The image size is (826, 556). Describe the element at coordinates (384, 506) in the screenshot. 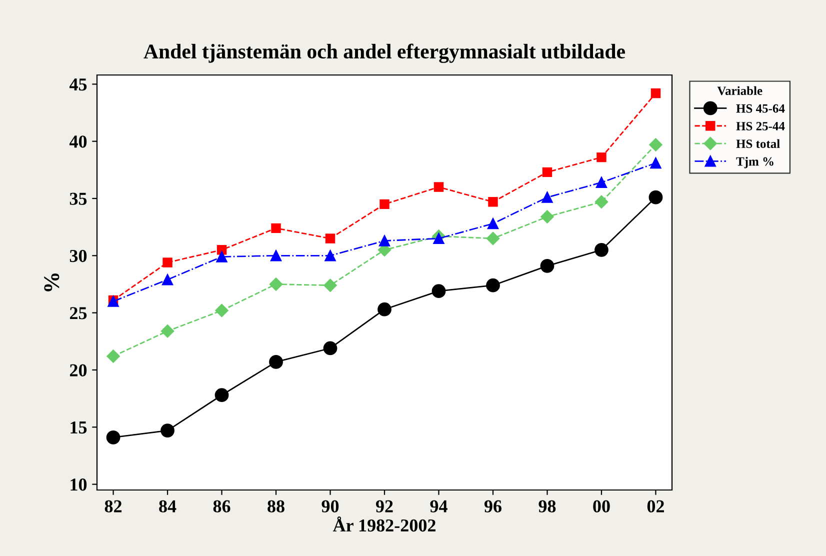

I see `x-tick-label: 92` at that location.